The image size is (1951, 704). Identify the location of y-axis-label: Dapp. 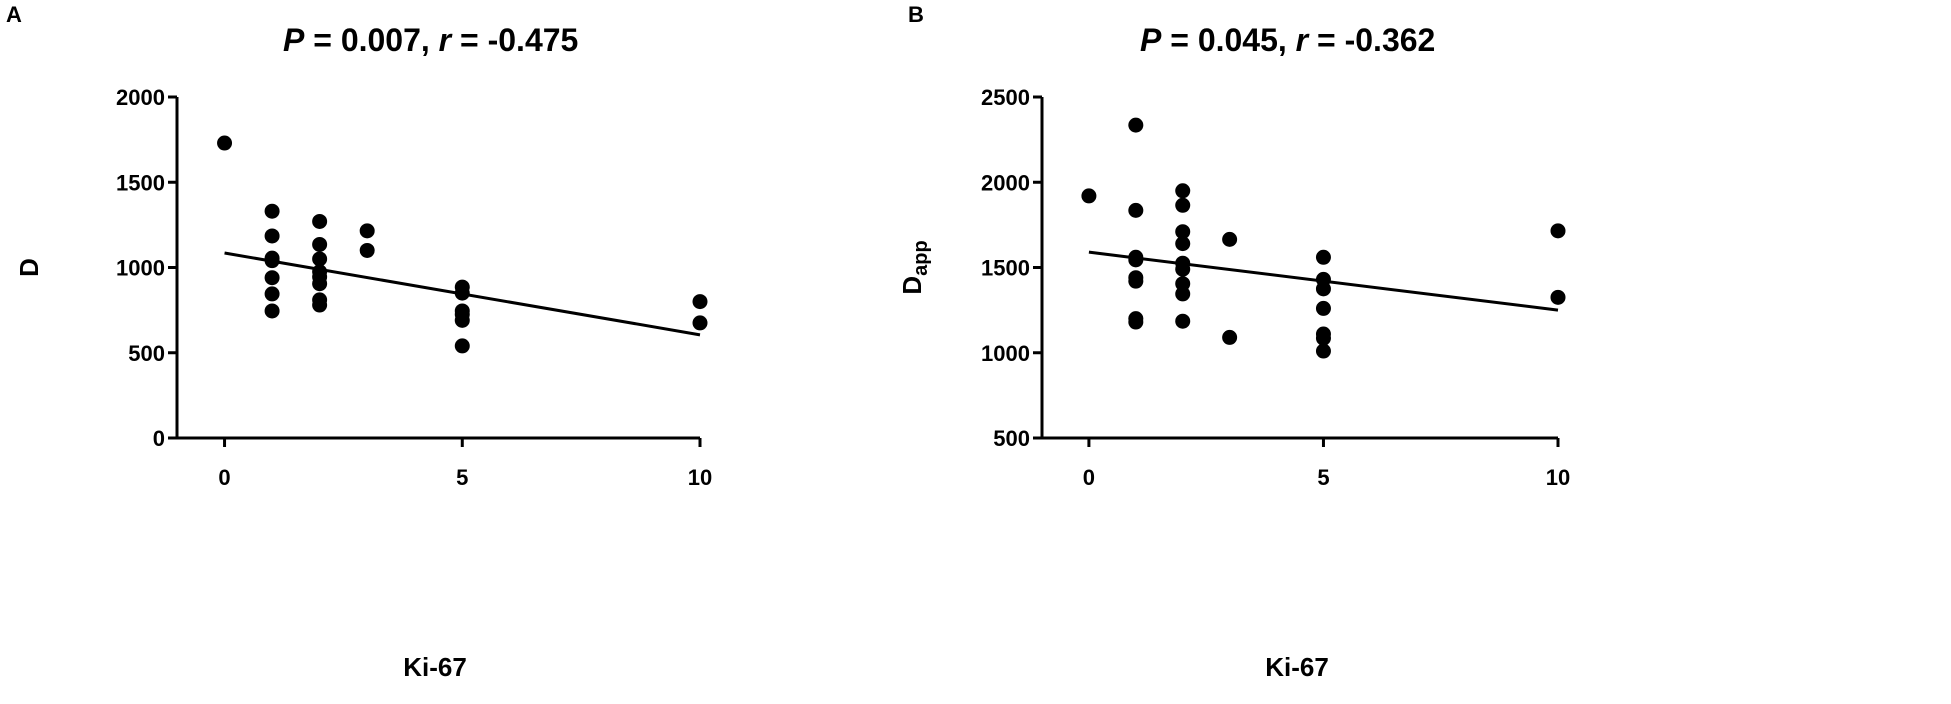
(914, 267).